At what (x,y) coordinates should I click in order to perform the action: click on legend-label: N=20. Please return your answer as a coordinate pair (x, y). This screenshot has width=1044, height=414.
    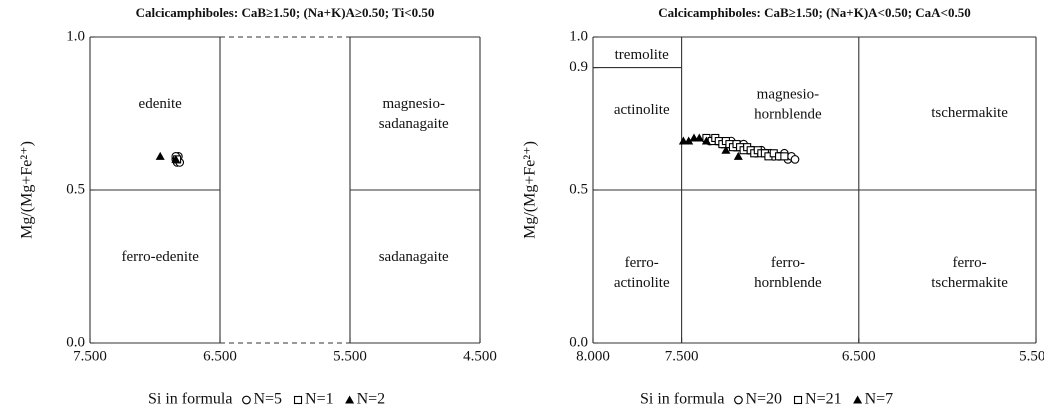
    Looking at the image, I should click on (763, 399).